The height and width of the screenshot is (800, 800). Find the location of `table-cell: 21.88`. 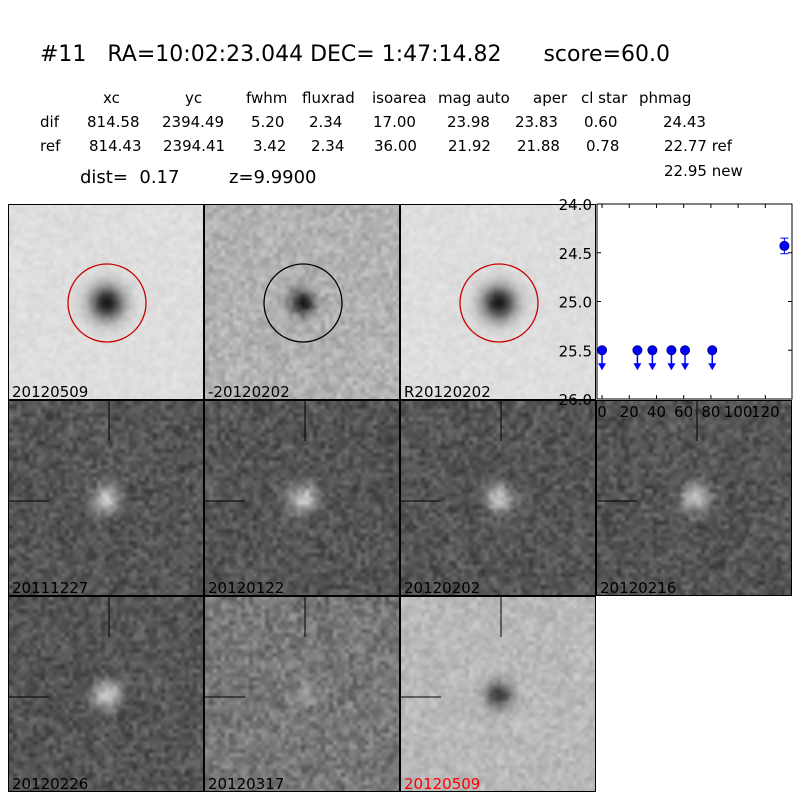

table-cell: 21.88 is located at coordinates (538, 146).